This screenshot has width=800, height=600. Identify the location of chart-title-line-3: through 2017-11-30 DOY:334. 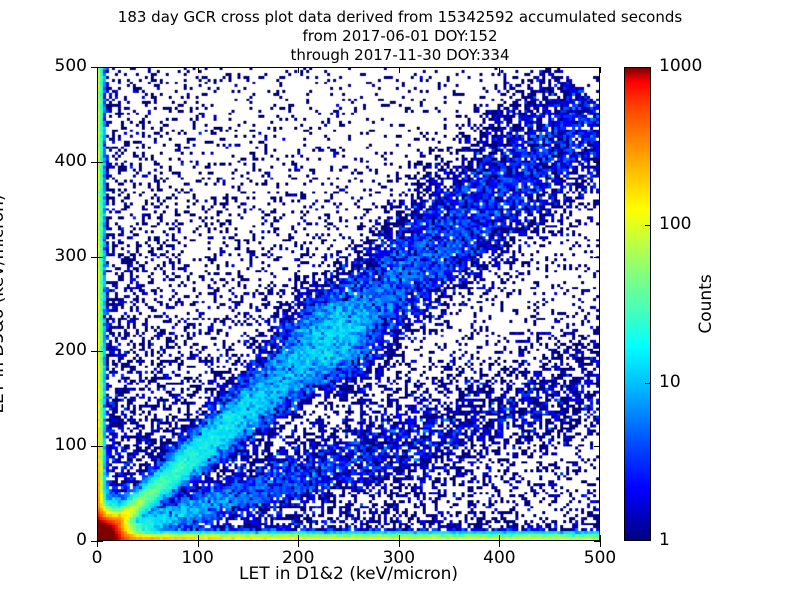
(400, 55).